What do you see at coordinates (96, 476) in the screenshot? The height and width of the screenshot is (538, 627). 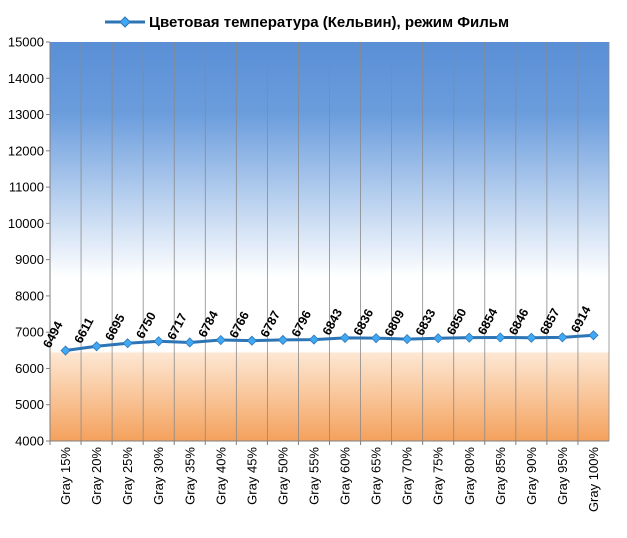 I see `x-tick-label: Gray 20%` at bounding box center [96, 476].